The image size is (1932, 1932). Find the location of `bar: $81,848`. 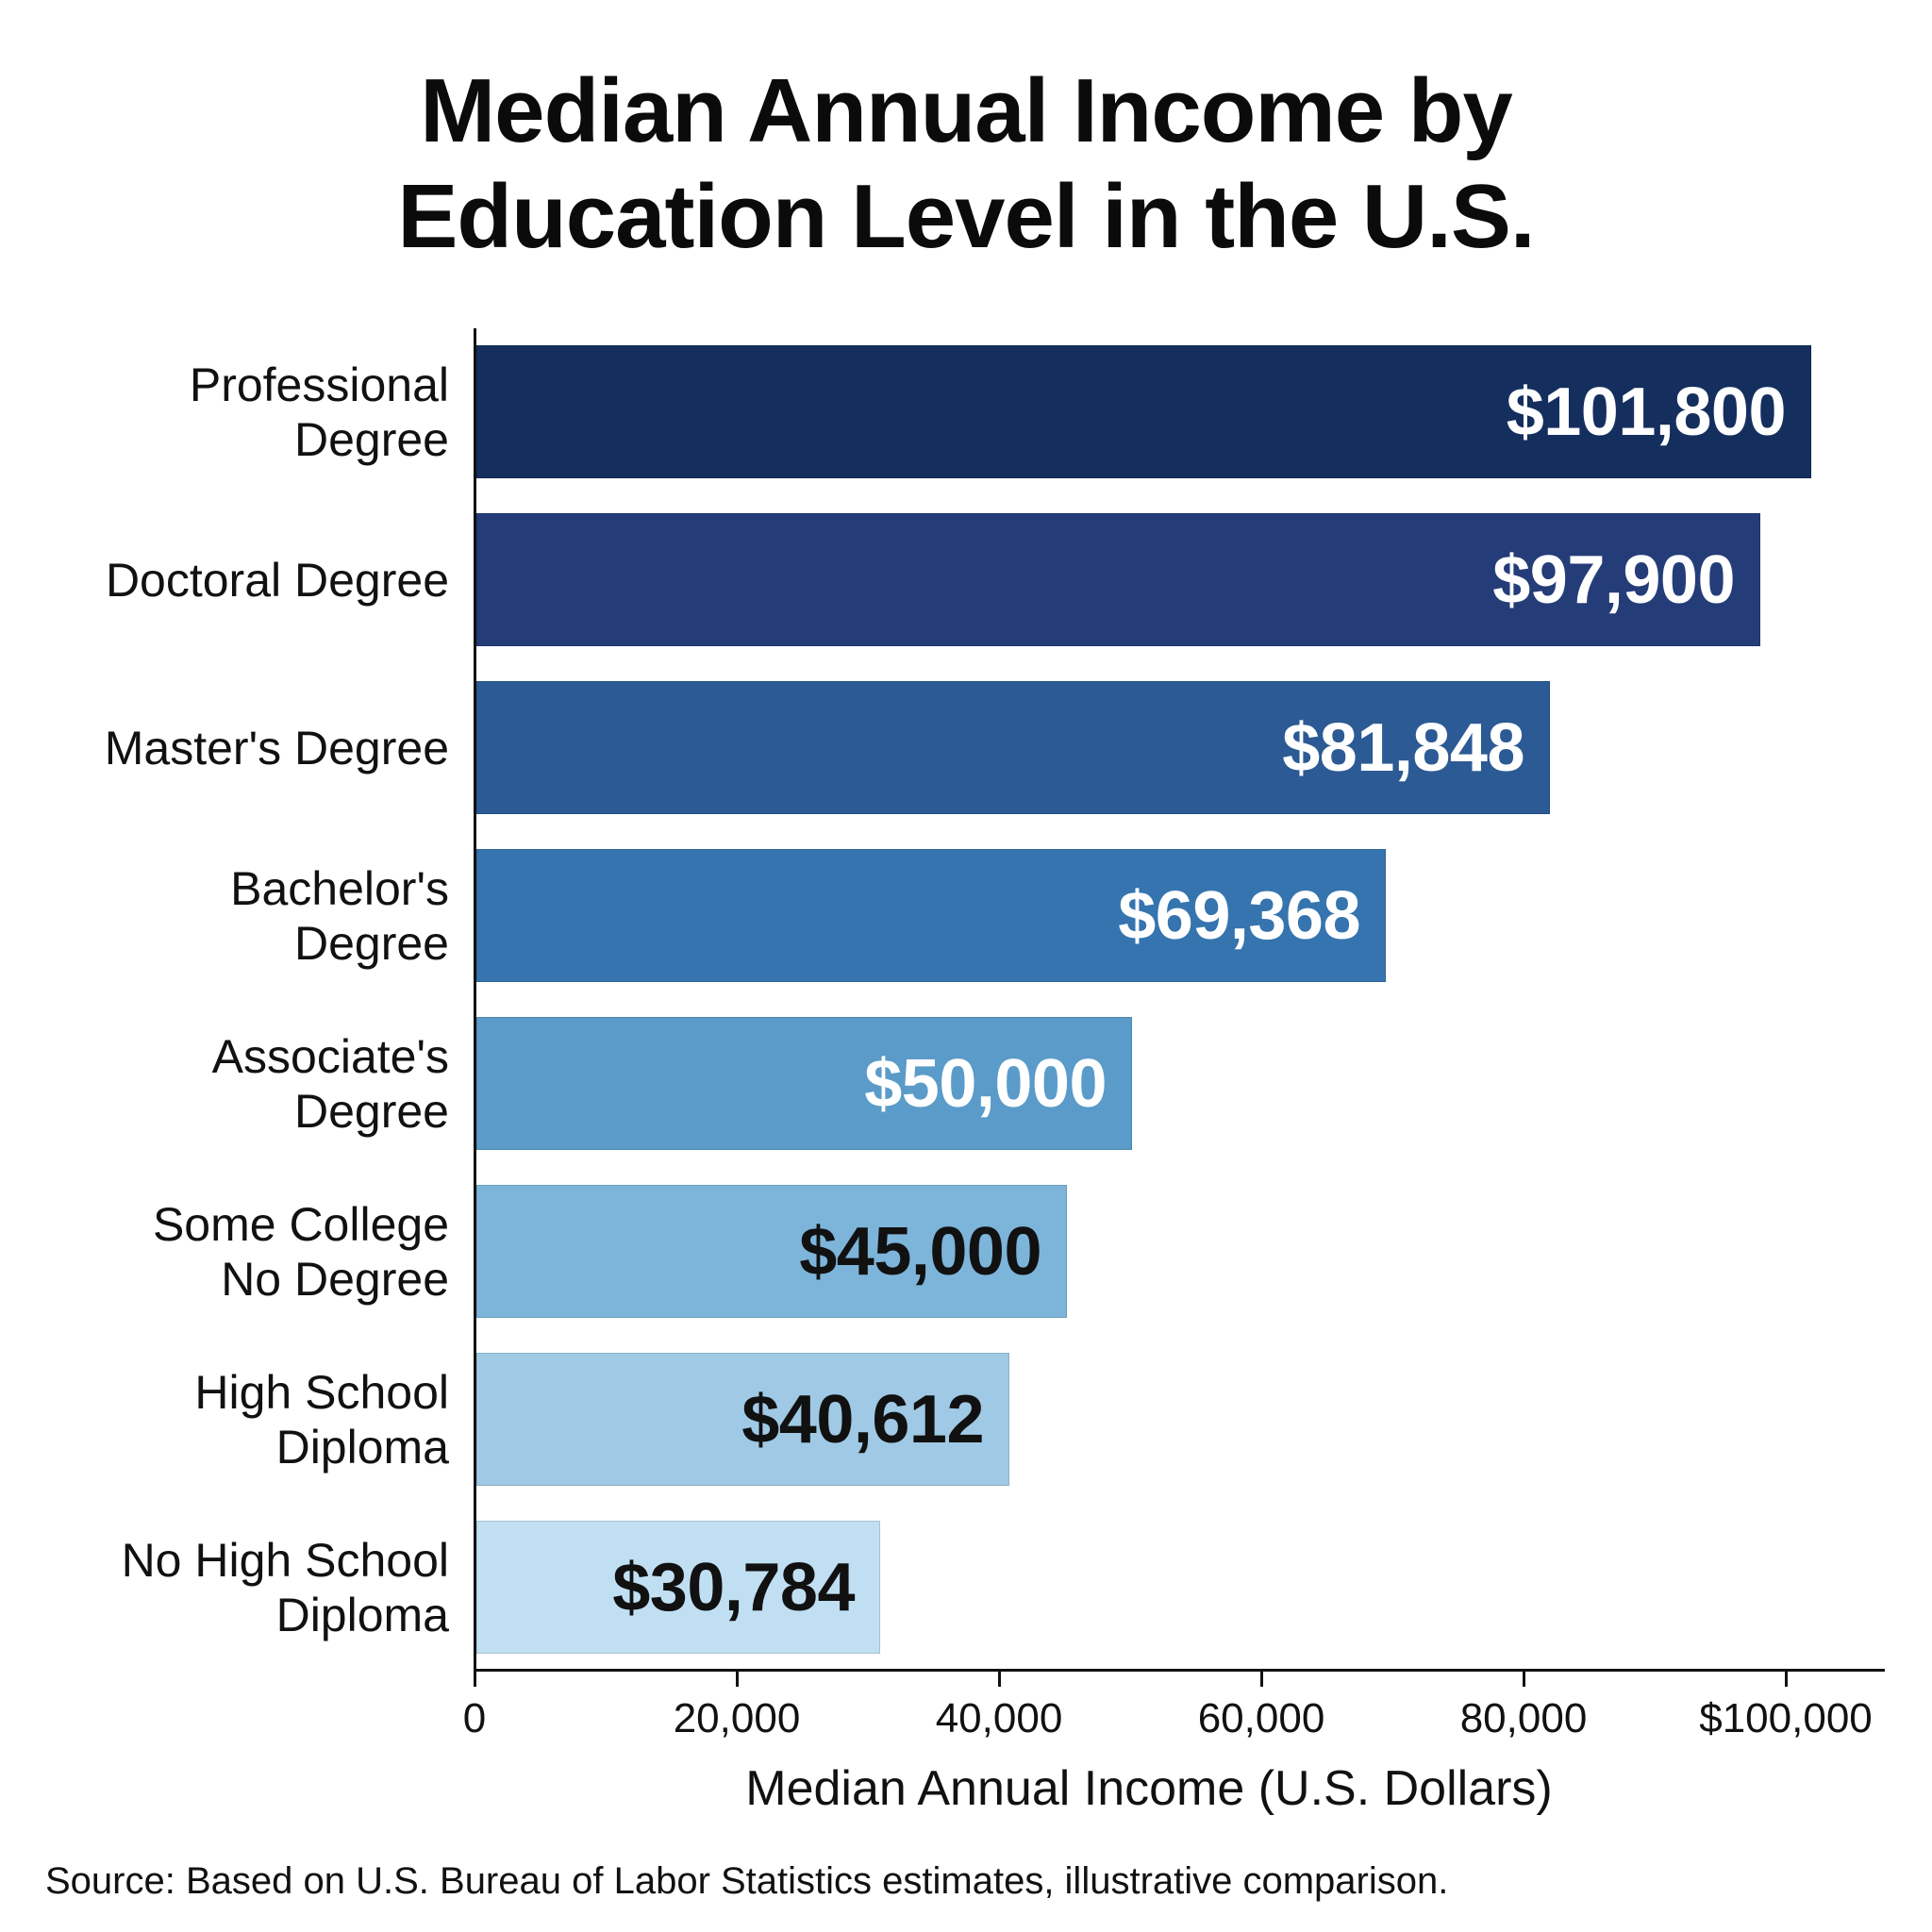

bar: $81,848 is located at coordinates (1013, 747).